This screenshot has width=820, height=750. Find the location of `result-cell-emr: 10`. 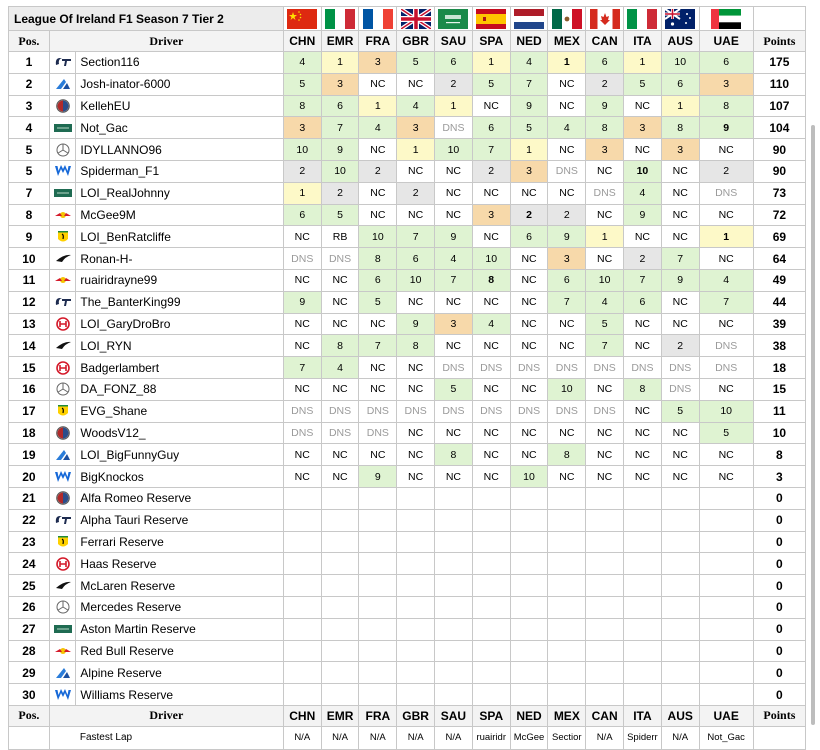

result-cell-emr: 10 is located at coordinates (340, 171).